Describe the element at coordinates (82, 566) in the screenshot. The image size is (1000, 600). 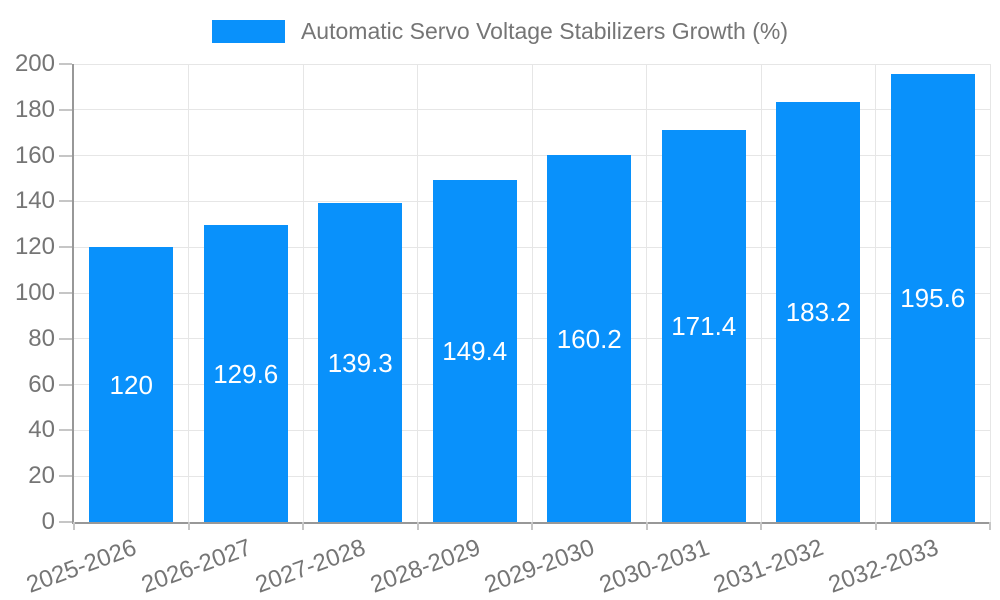
I see `x-axis-tick-label: 2025-2026` at that location.